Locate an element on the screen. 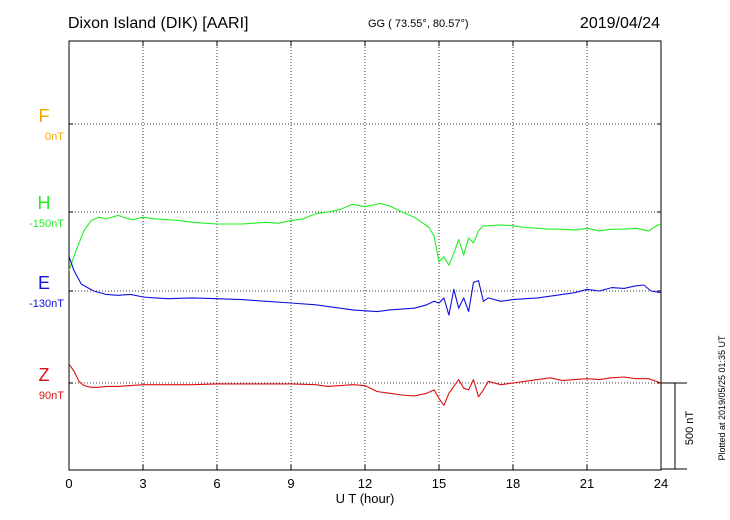 Image resolution: width=730 pixels, height=520 pixels. x-tick-label: 21 is located at coordinates (587, 483).